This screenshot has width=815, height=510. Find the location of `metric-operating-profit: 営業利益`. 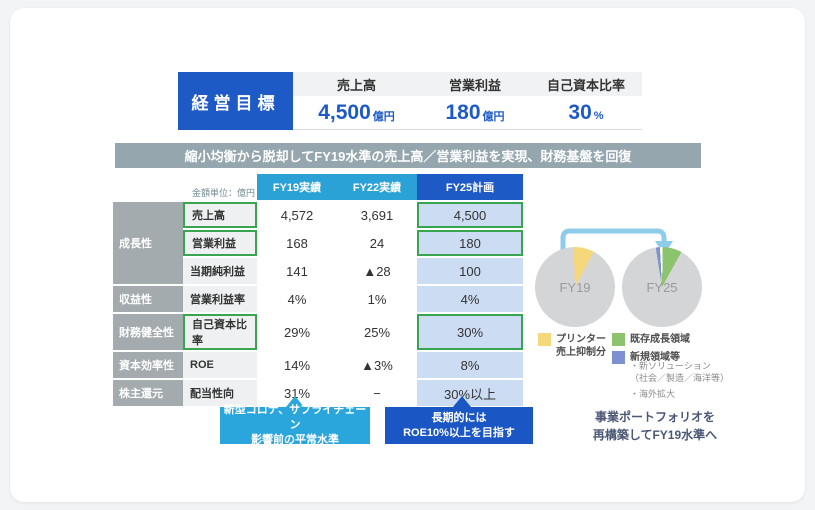

metric-operating-profit: 営業利益 is located at coordinates (220, 243).